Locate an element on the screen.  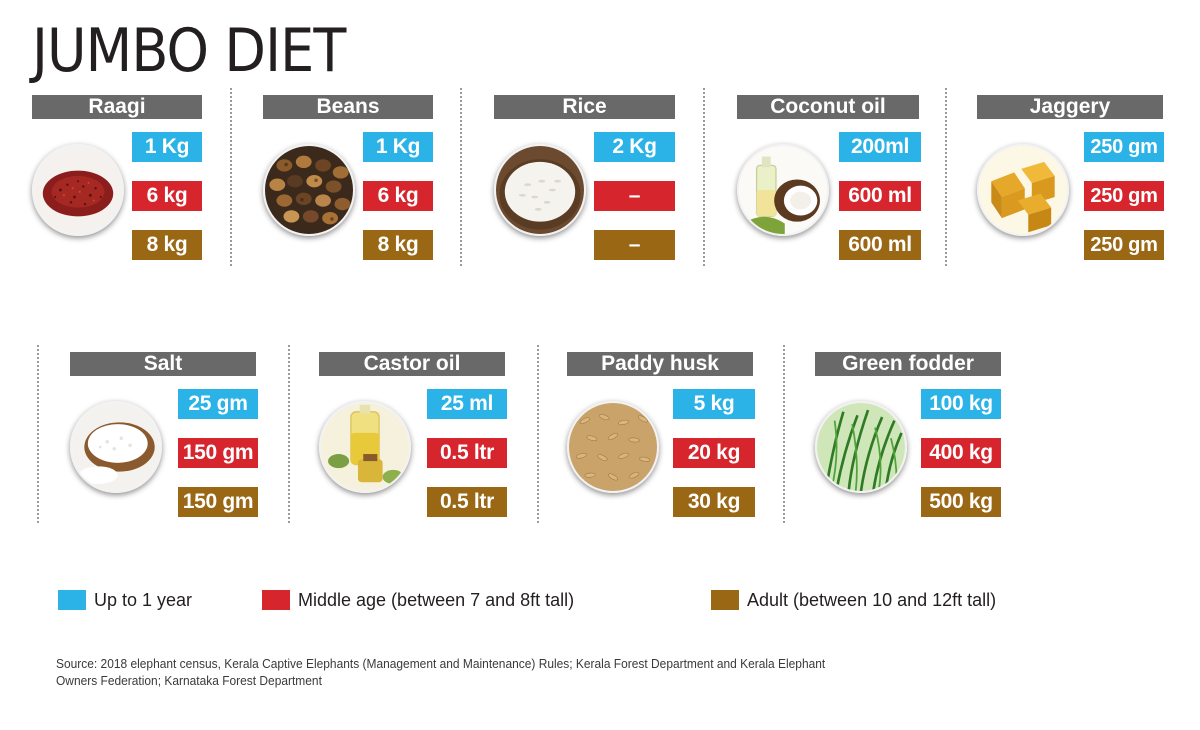
food-card-beans: Beans is located at coordinates (353, 178).